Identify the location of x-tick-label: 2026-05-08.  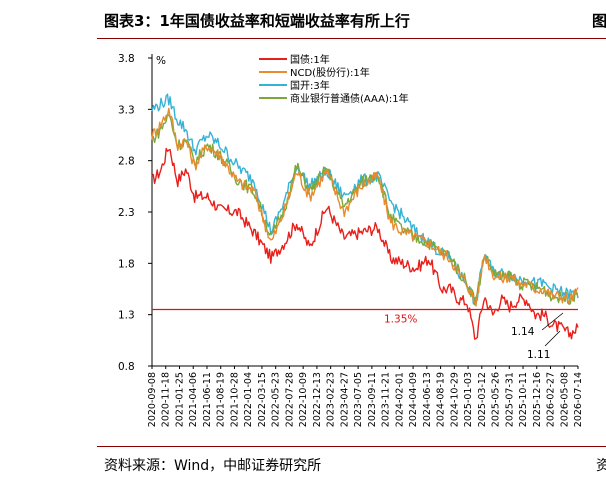
(564, 399).